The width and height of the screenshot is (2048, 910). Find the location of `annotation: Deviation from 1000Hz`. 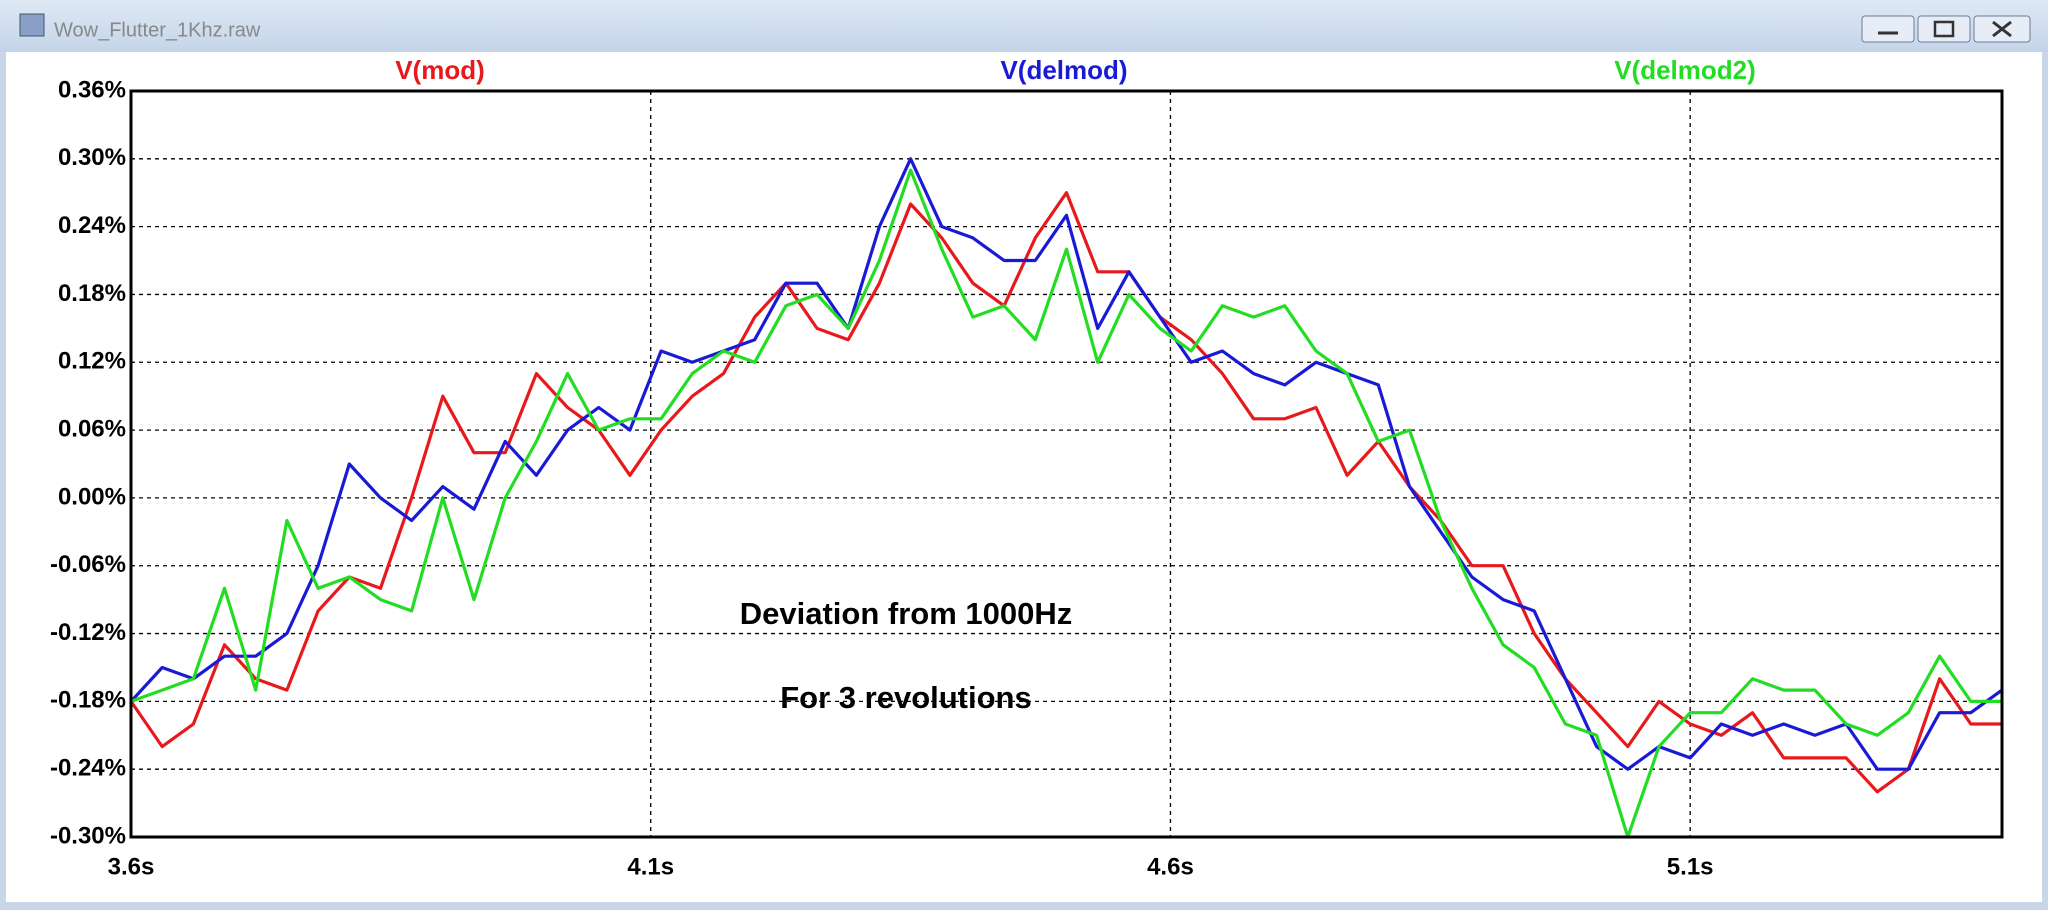

annotation: Deviation from 1000Hz is located at coordinates (906, 613).